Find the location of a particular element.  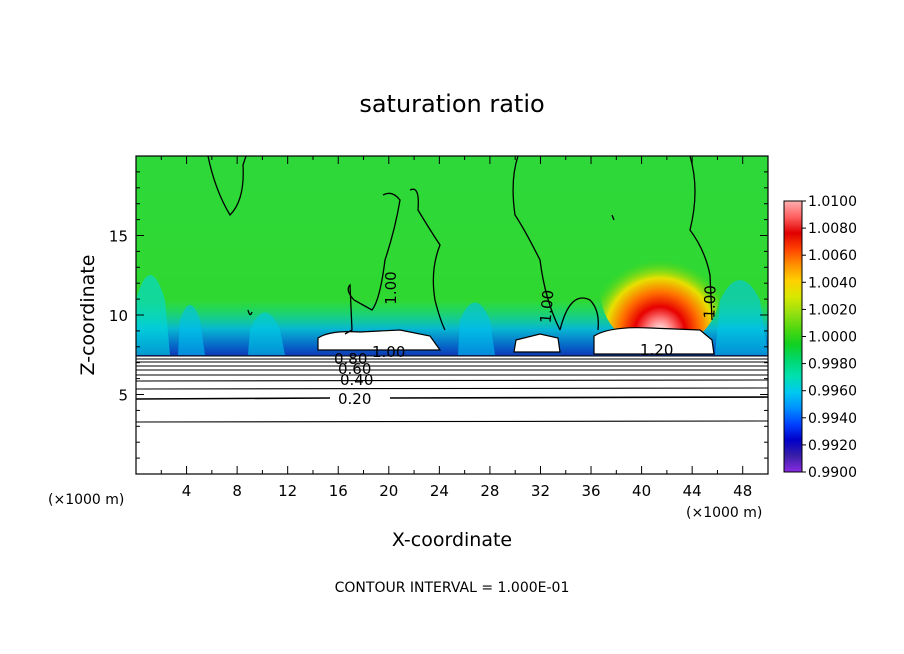

colorbar-label: 1.0100 is located at coordinates (832, 202).